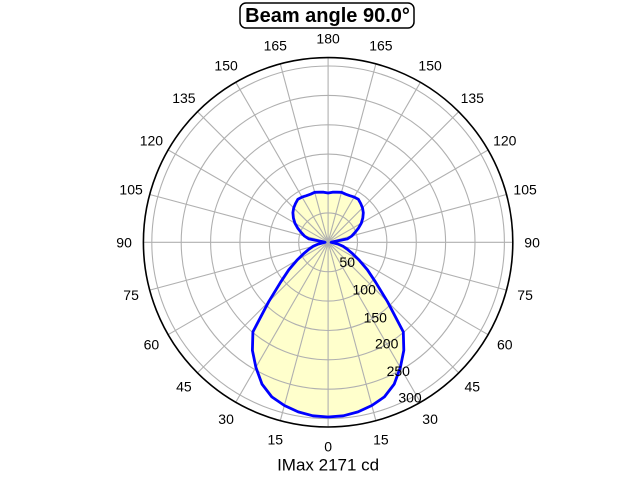 The image size is (640, 480). What do you see at coordinates (328, 464) in the screenshot?
I see `svg-text: IMax 2171 cd` at bounding box center [328, 464].